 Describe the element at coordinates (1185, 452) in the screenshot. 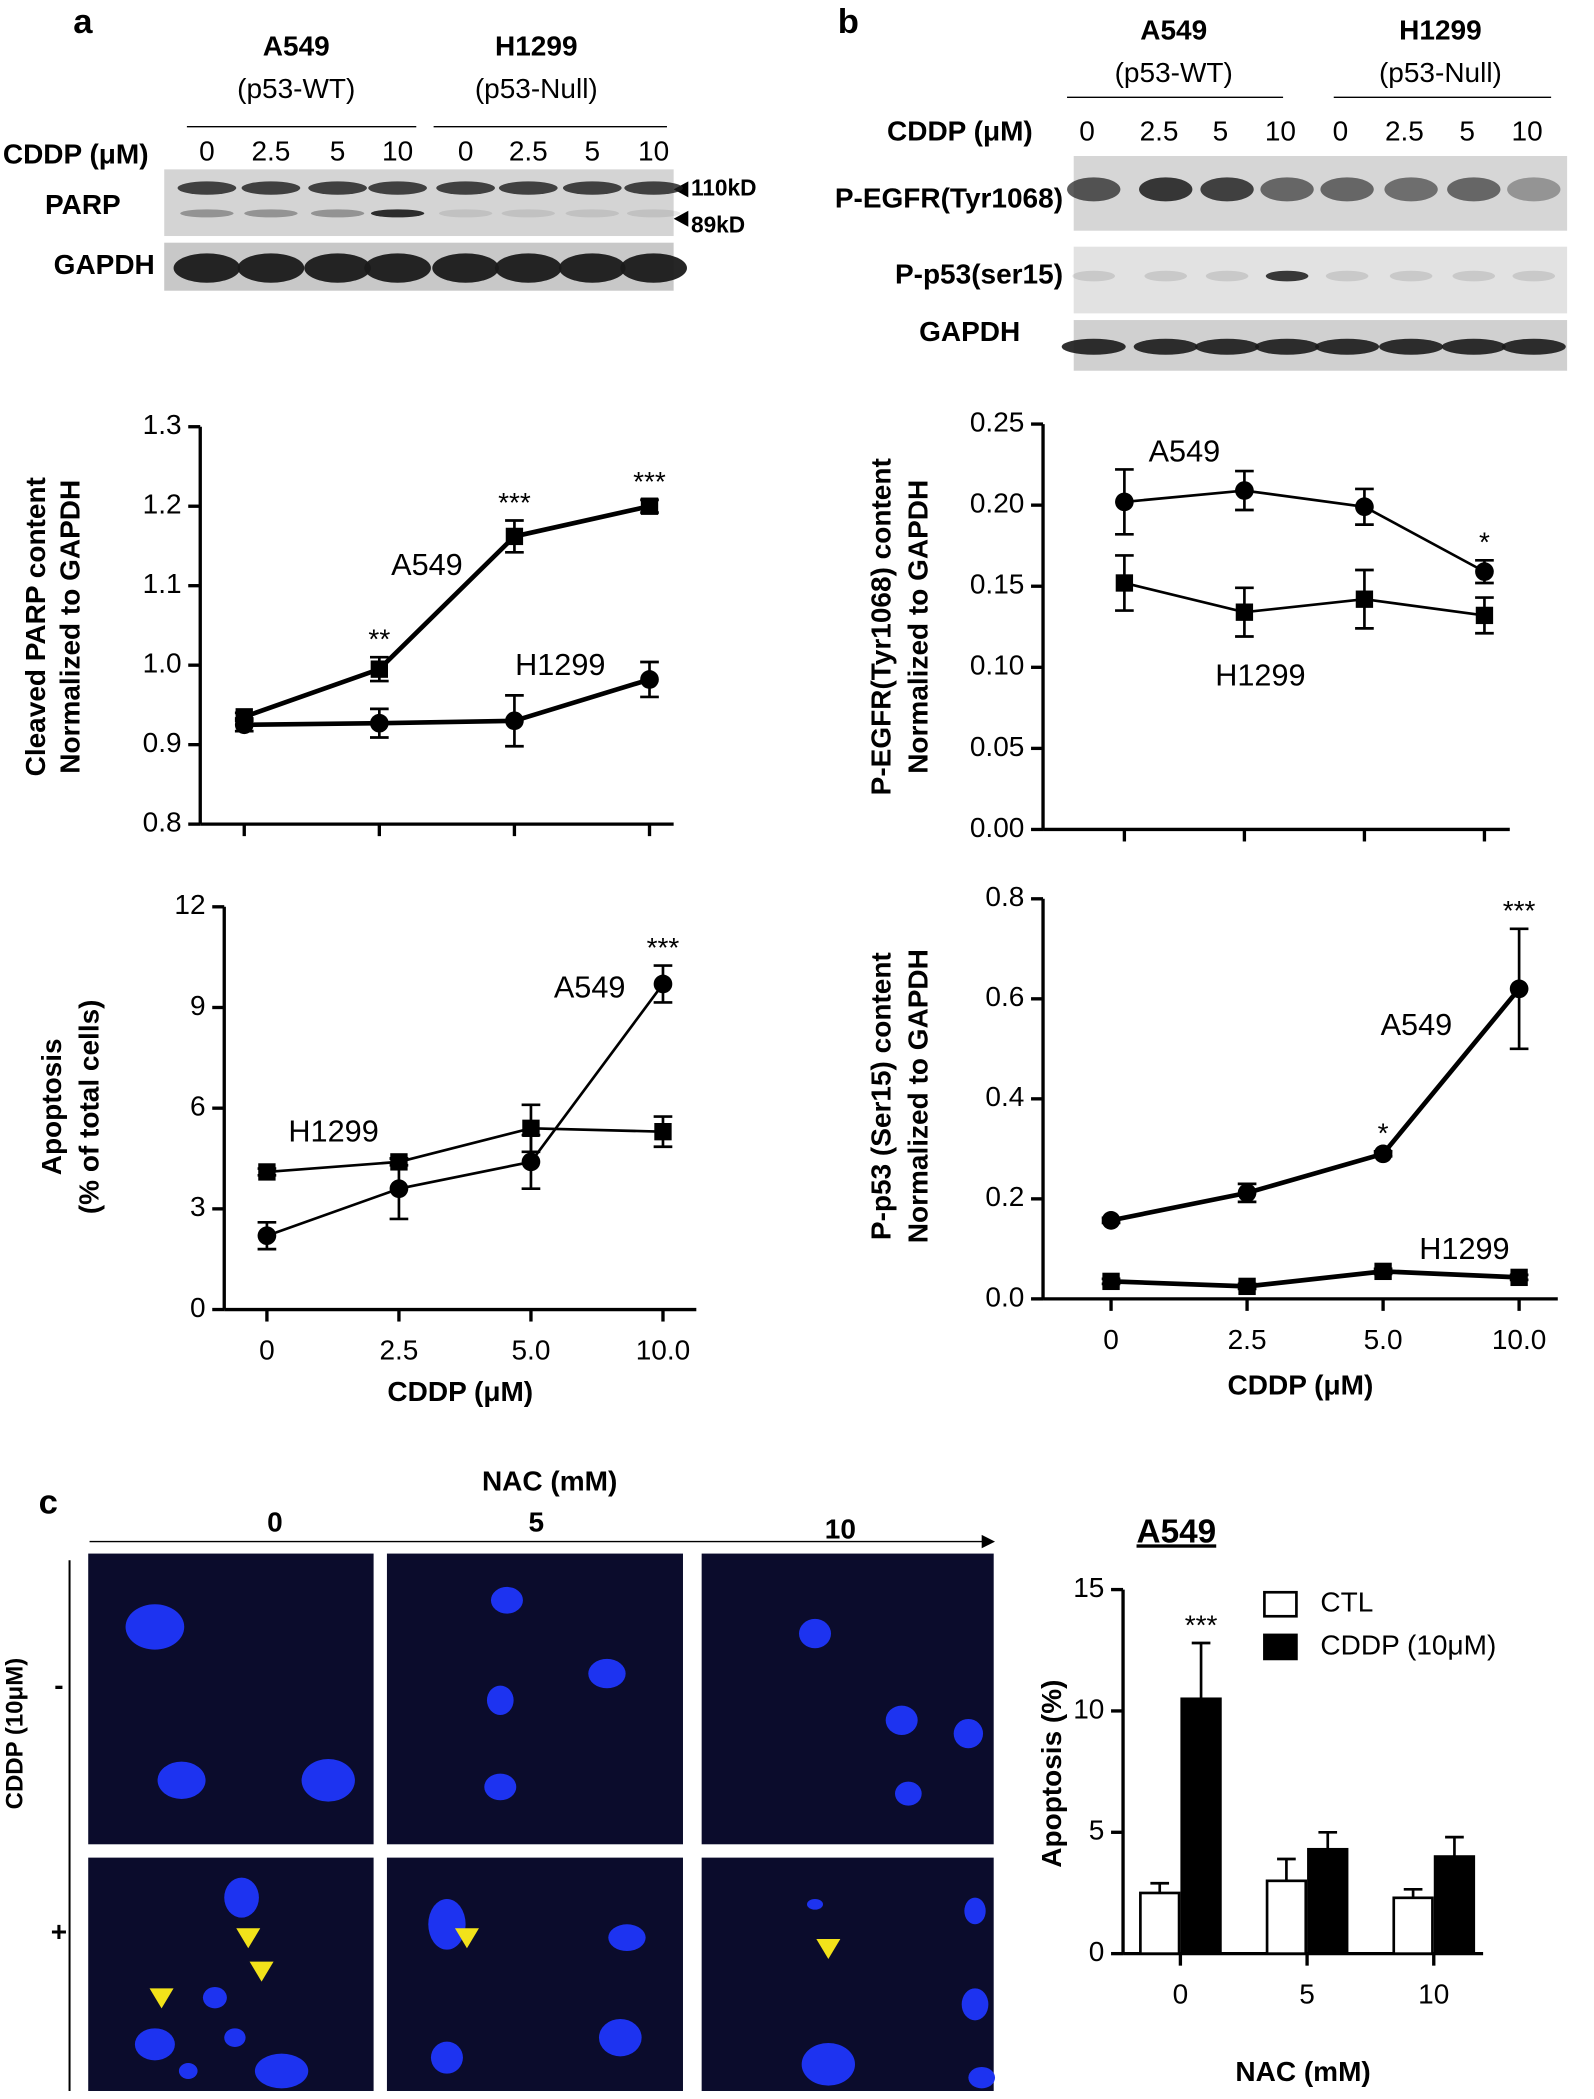

I see `series-label: A549` at that location.